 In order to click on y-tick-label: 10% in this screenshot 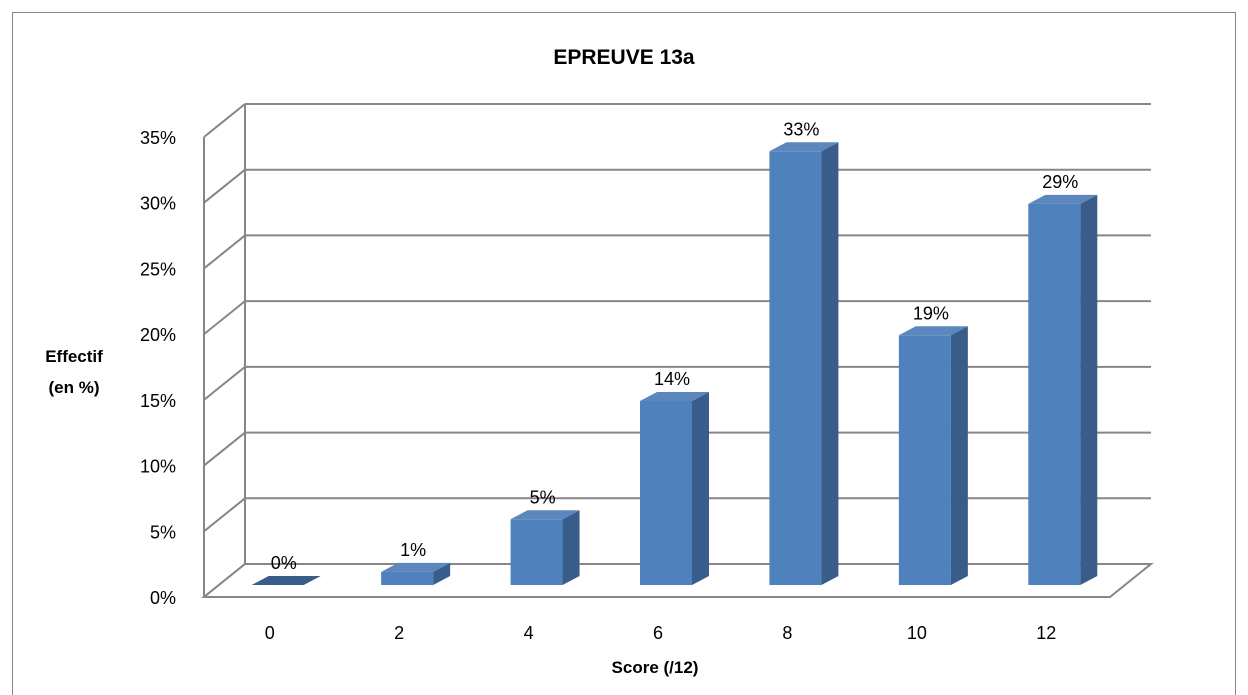, I will do `click(158, 467)`.